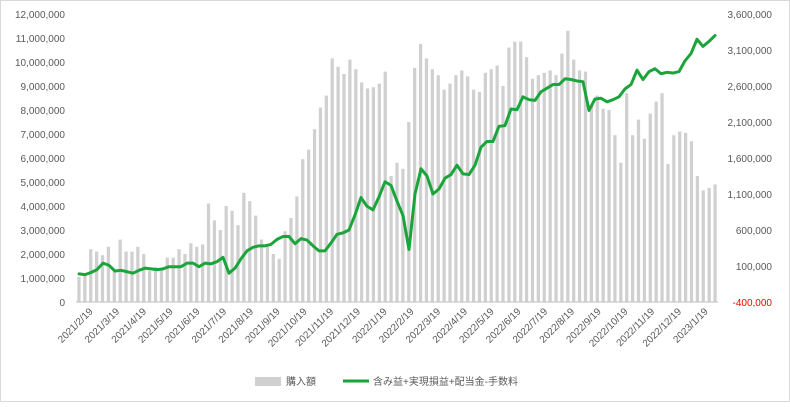  Describe the element at coordinates (62, 303) in the screenshot. I see `left-tick-label: 0` at that location.